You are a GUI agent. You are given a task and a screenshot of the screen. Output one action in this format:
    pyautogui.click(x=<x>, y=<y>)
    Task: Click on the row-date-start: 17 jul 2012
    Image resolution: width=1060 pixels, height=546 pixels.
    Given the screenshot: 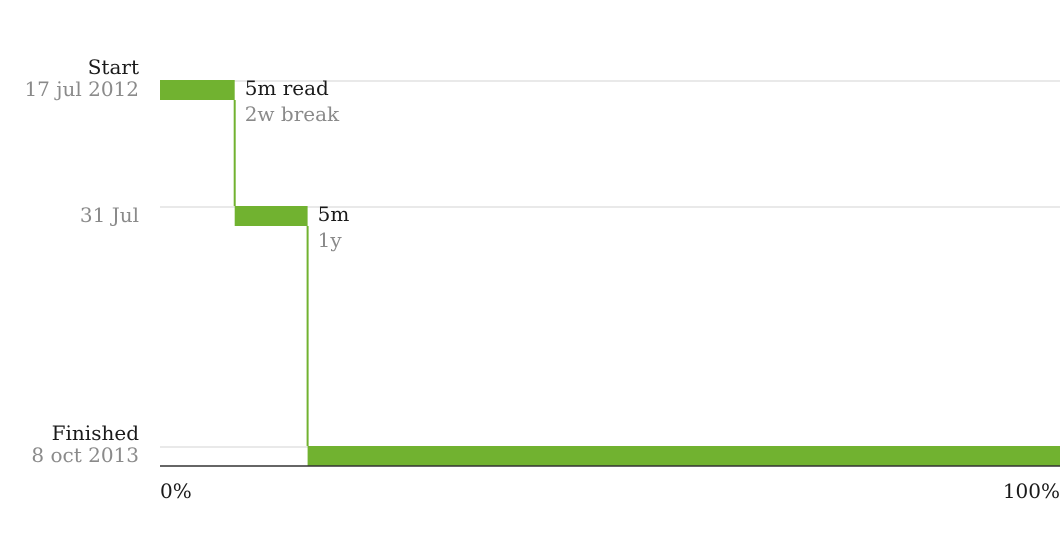 What is the action you would take?
    pyautogui.click(x=81, y=89)
    